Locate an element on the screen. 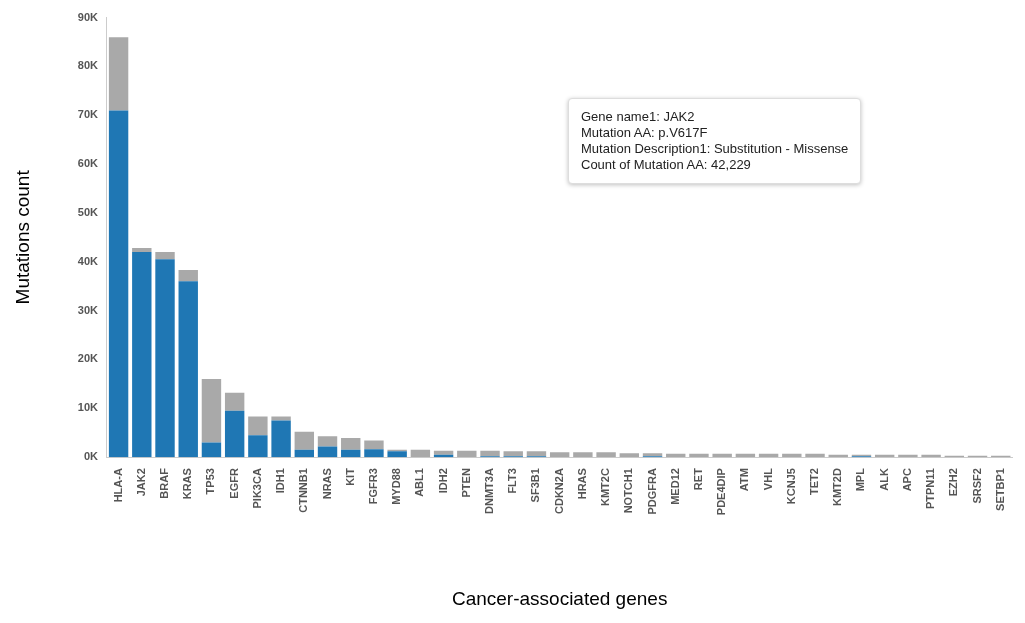 The image size is (1025, 623). x-tick-label: CDKN2A is located at coordinates (558, 491).